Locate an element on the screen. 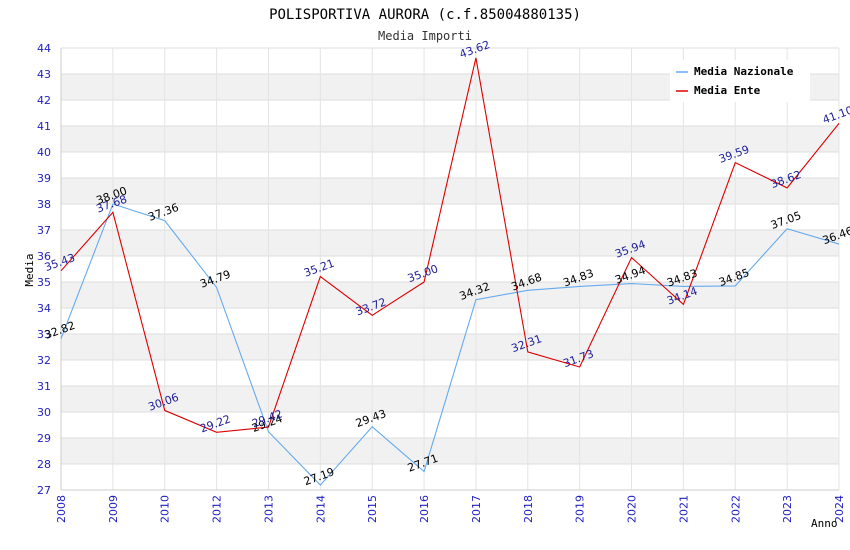 This screenshot has width=850, height=550. y-axis-label: Media is located at coordinates (29, 269).